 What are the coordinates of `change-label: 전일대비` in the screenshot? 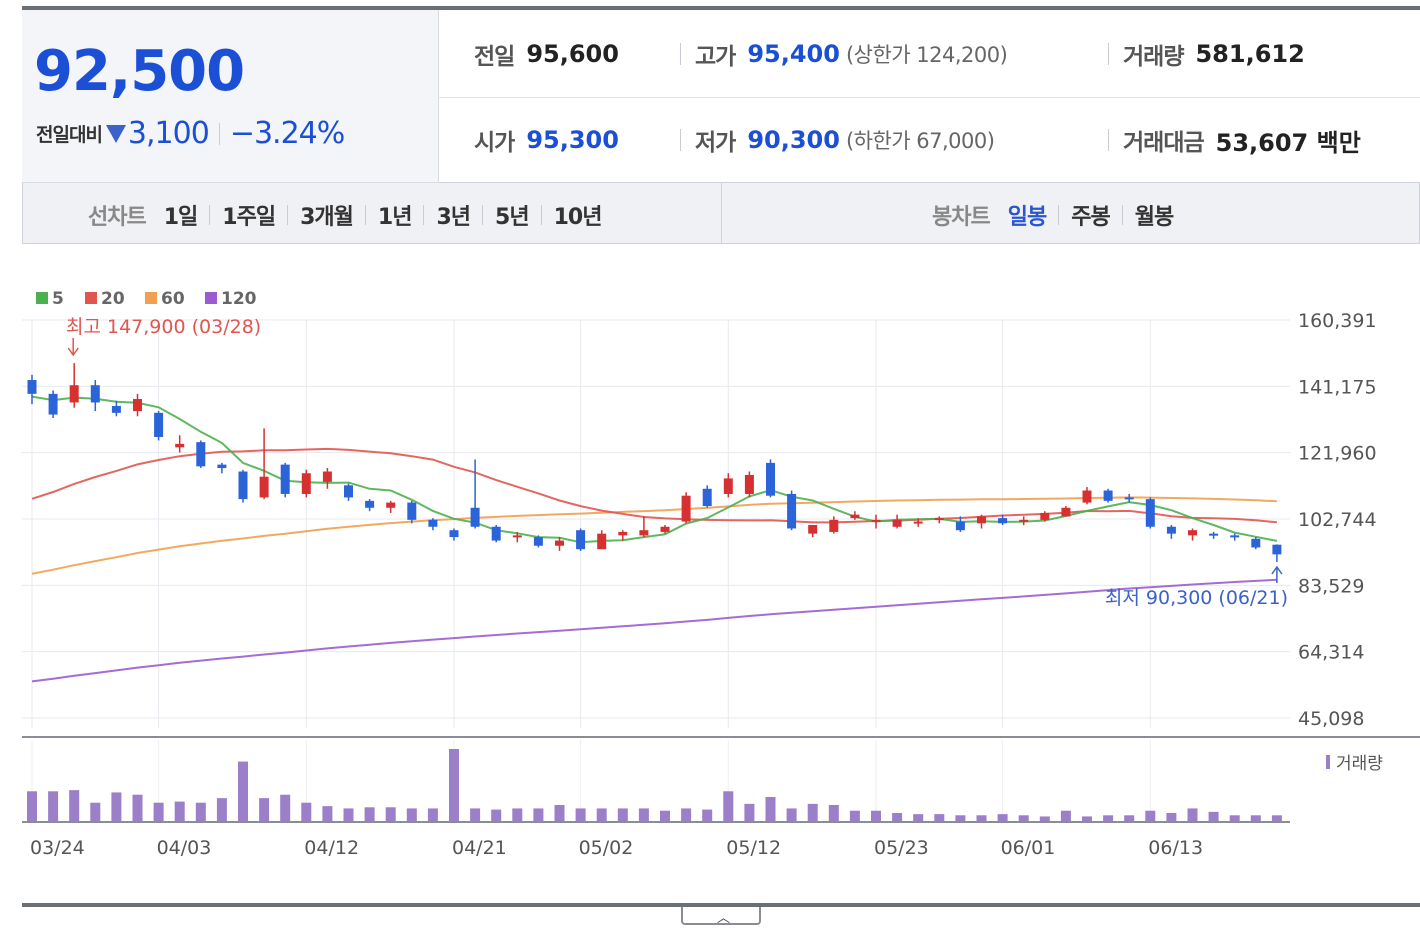 It's located at (69, 135).